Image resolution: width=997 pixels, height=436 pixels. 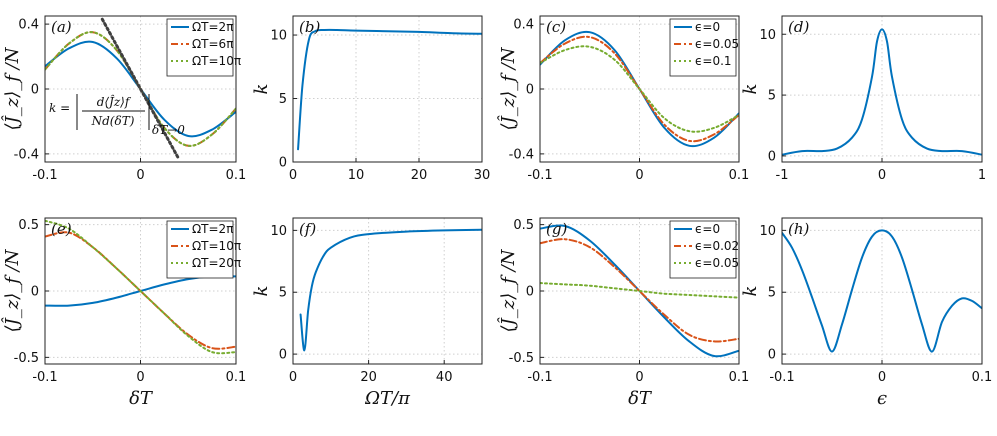 What do you see at coordinates (61, 27) in the screenshot?
I see `panel-label: (a)` at bounding box center [61, 27].